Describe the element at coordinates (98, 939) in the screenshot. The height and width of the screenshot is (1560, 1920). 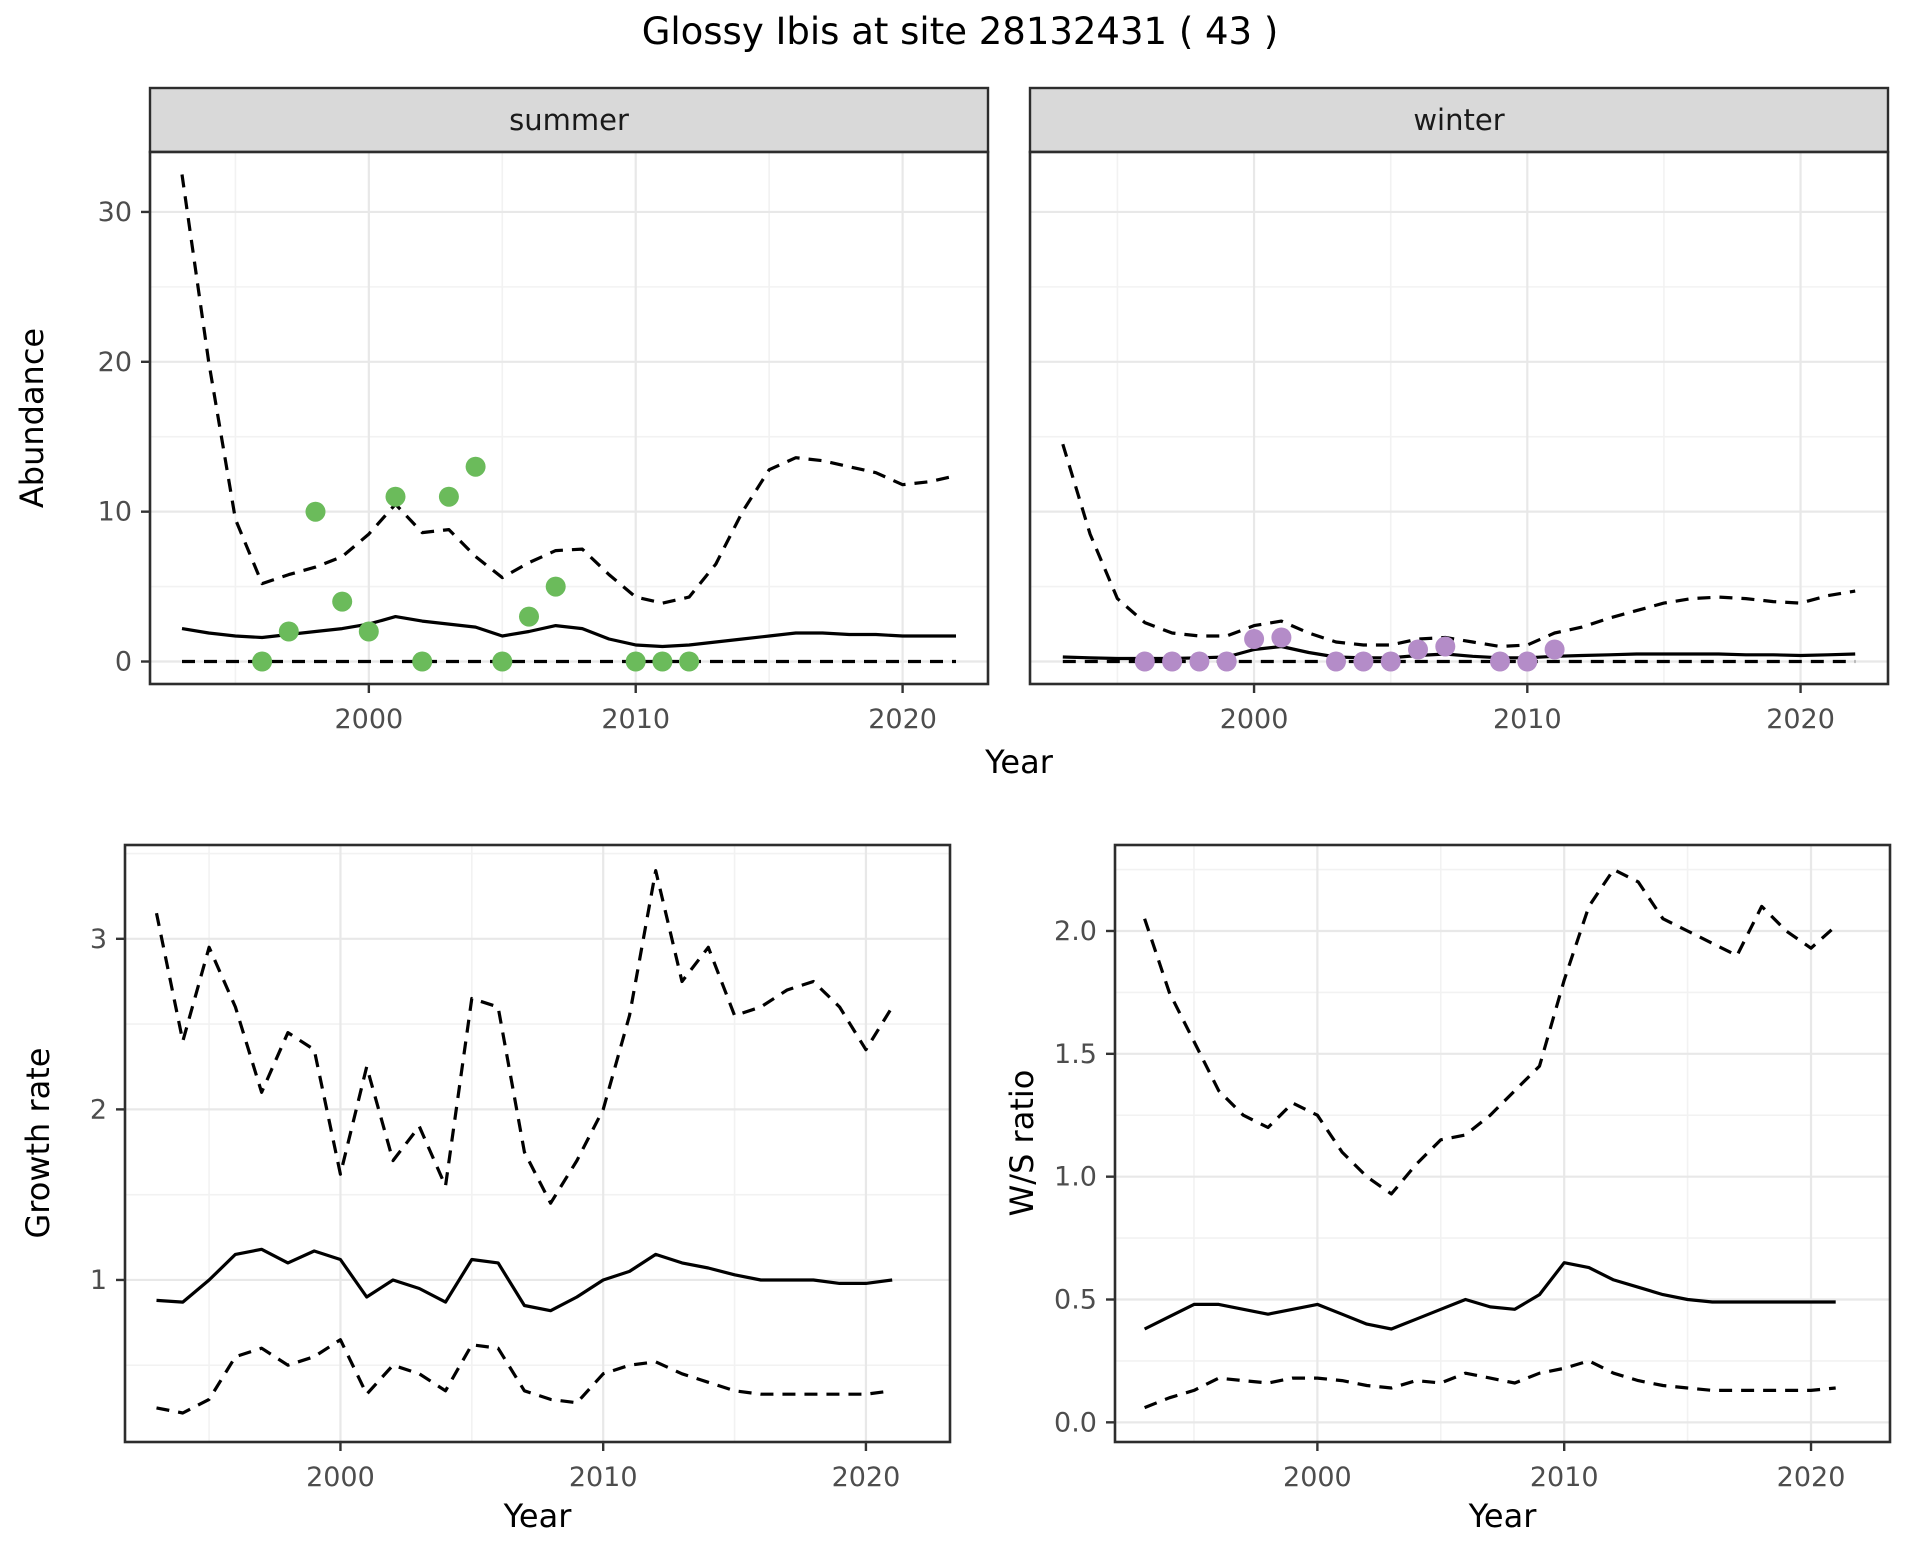
I see `y-tick-label: 3` at that location.